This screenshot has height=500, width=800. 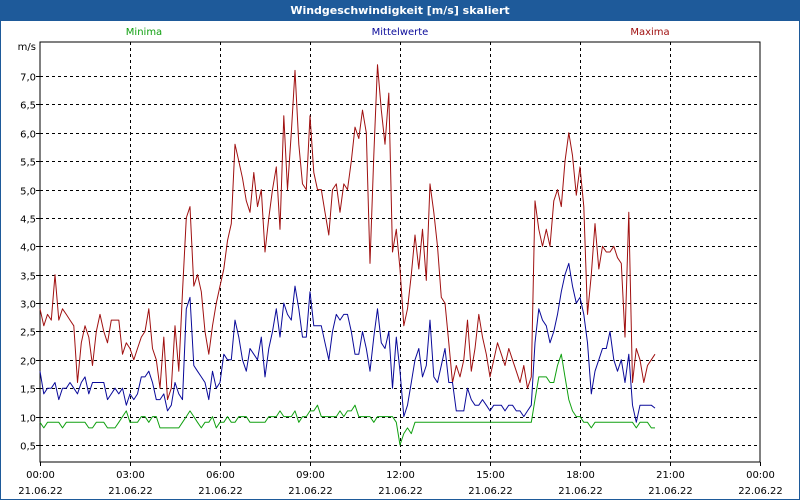 I want to click on x-tick-time: 09:00, so click(x=310, y=475).